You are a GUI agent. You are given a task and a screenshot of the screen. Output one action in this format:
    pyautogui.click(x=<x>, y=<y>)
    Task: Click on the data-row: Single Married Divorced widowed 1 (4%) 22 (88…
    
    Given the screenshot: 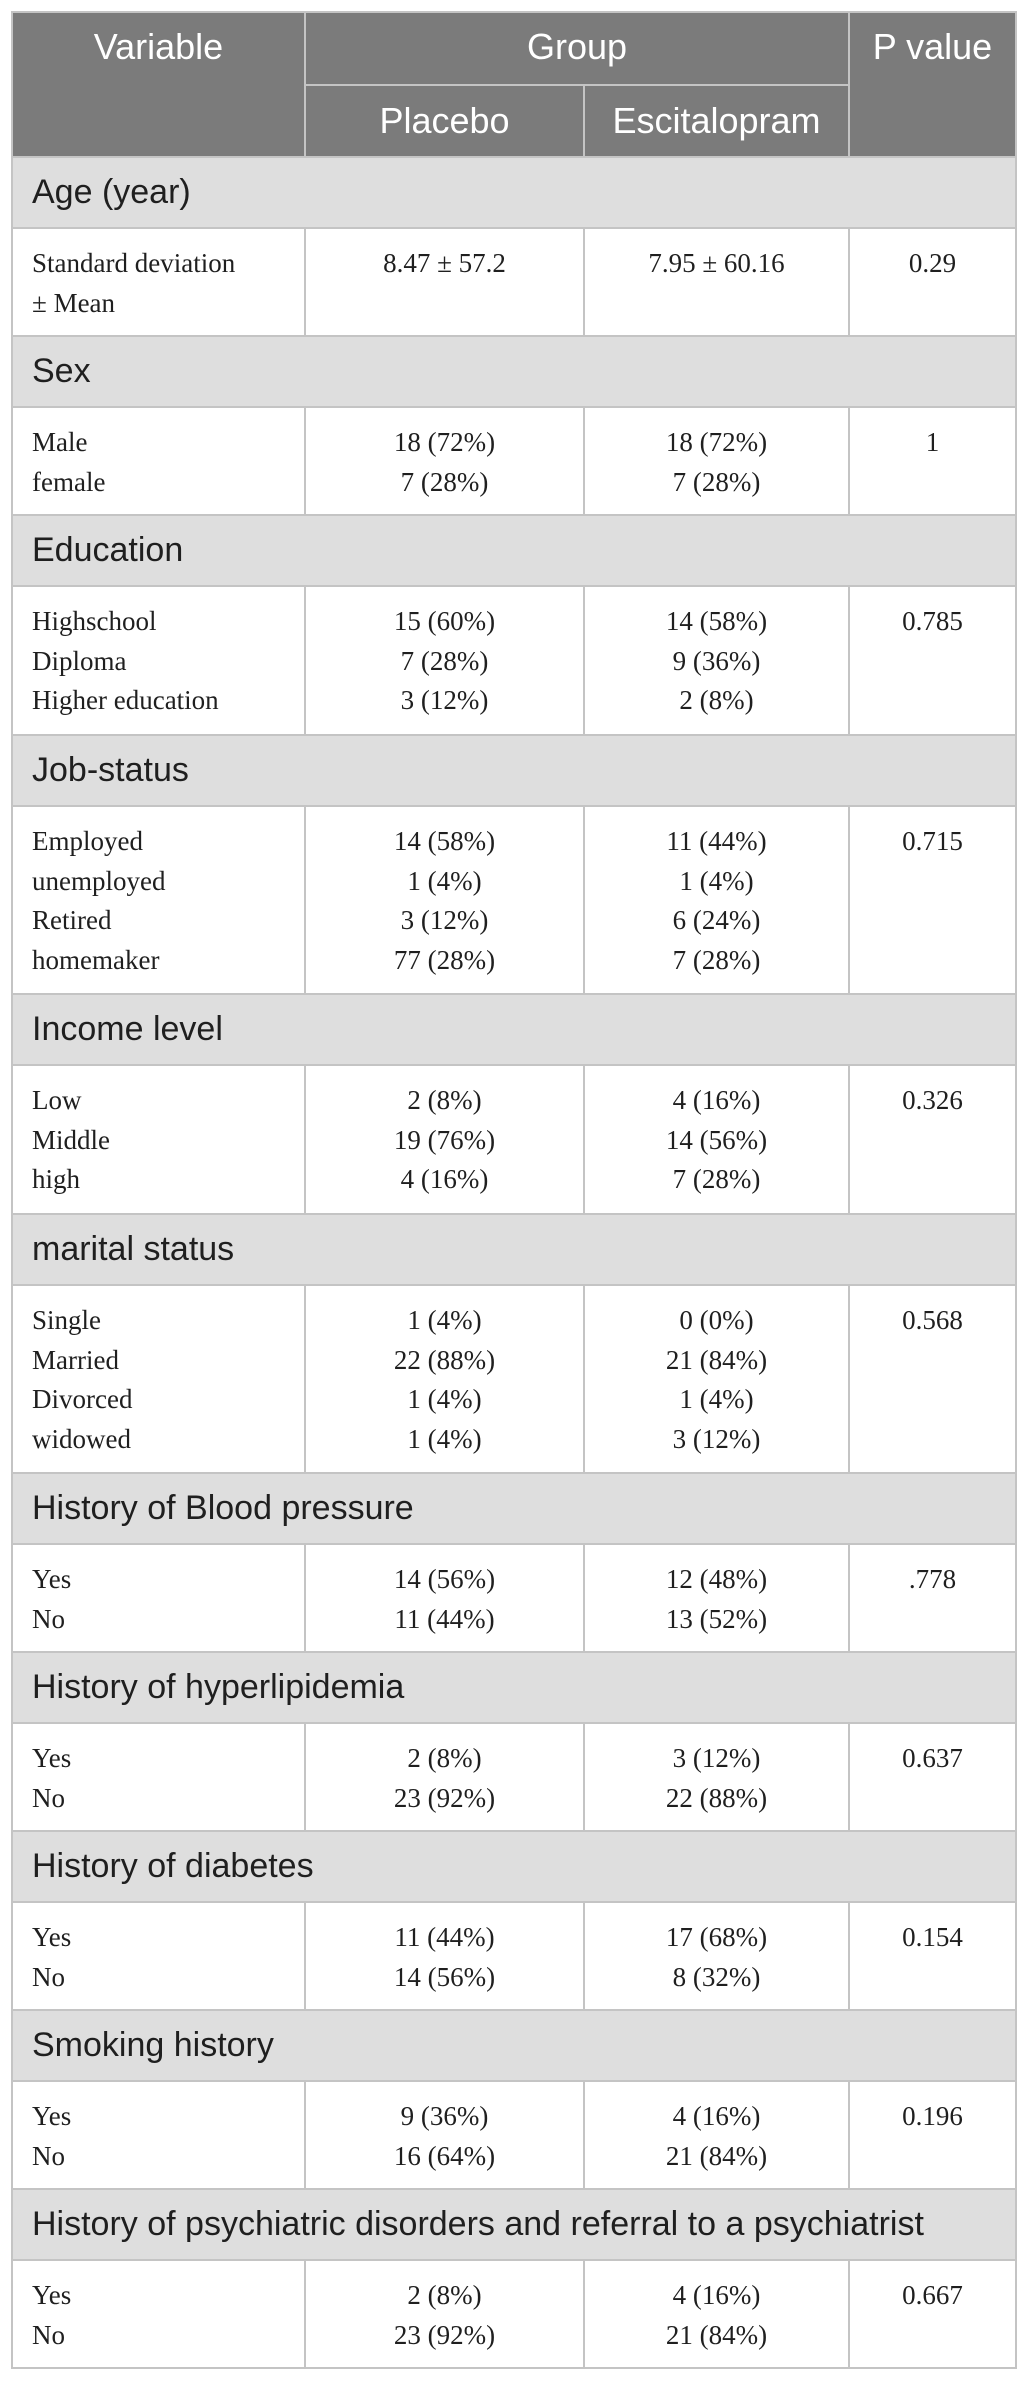 What is the action you would take?
    pyautogui.click(x=514, y=1379)
    